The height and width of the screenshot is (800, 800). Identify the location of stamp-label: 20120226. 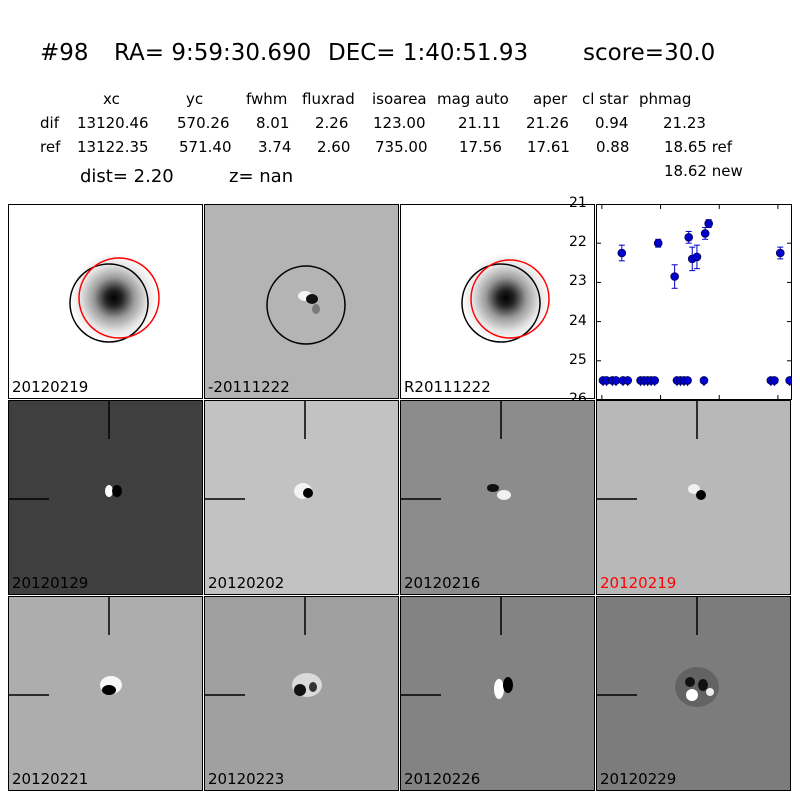
(442, 779).